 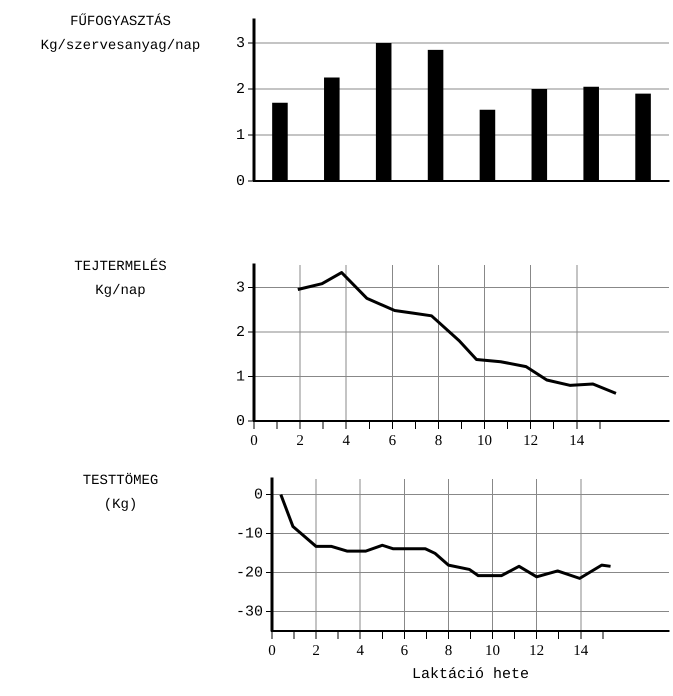 What do you see at coordinates (250, 573) in the screenshot?
I see `y-tick-label: -20` at bounding box center [250, 573].